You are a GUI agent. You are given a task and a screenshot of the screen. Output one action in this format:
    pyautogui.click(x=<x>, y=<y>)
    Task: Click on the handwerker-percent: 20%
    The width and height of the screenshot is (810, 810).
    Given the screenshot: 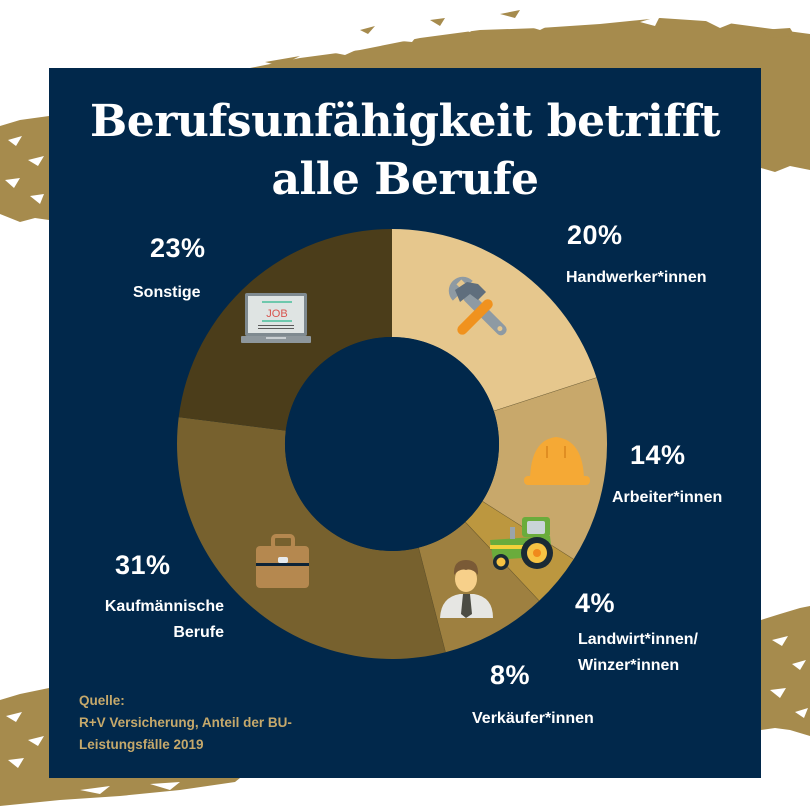 What is the action you would take?
    pyautogui.click(x=595, y=235)
    